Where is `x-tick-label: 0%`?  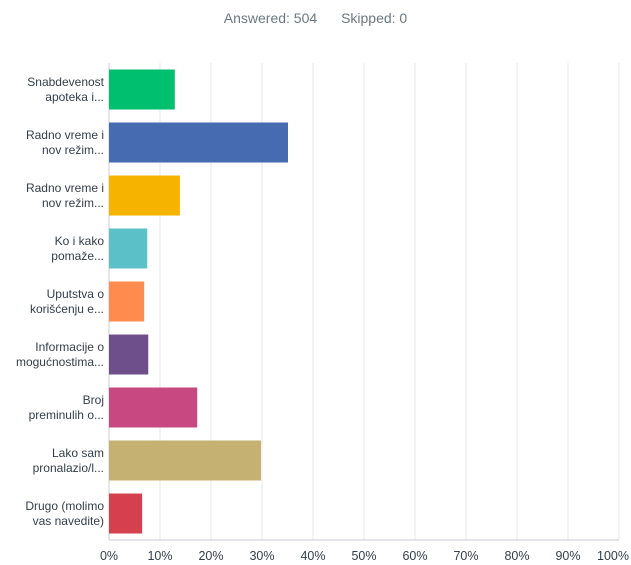
x-tick-label: 0% is located at coordinates (109, 556).